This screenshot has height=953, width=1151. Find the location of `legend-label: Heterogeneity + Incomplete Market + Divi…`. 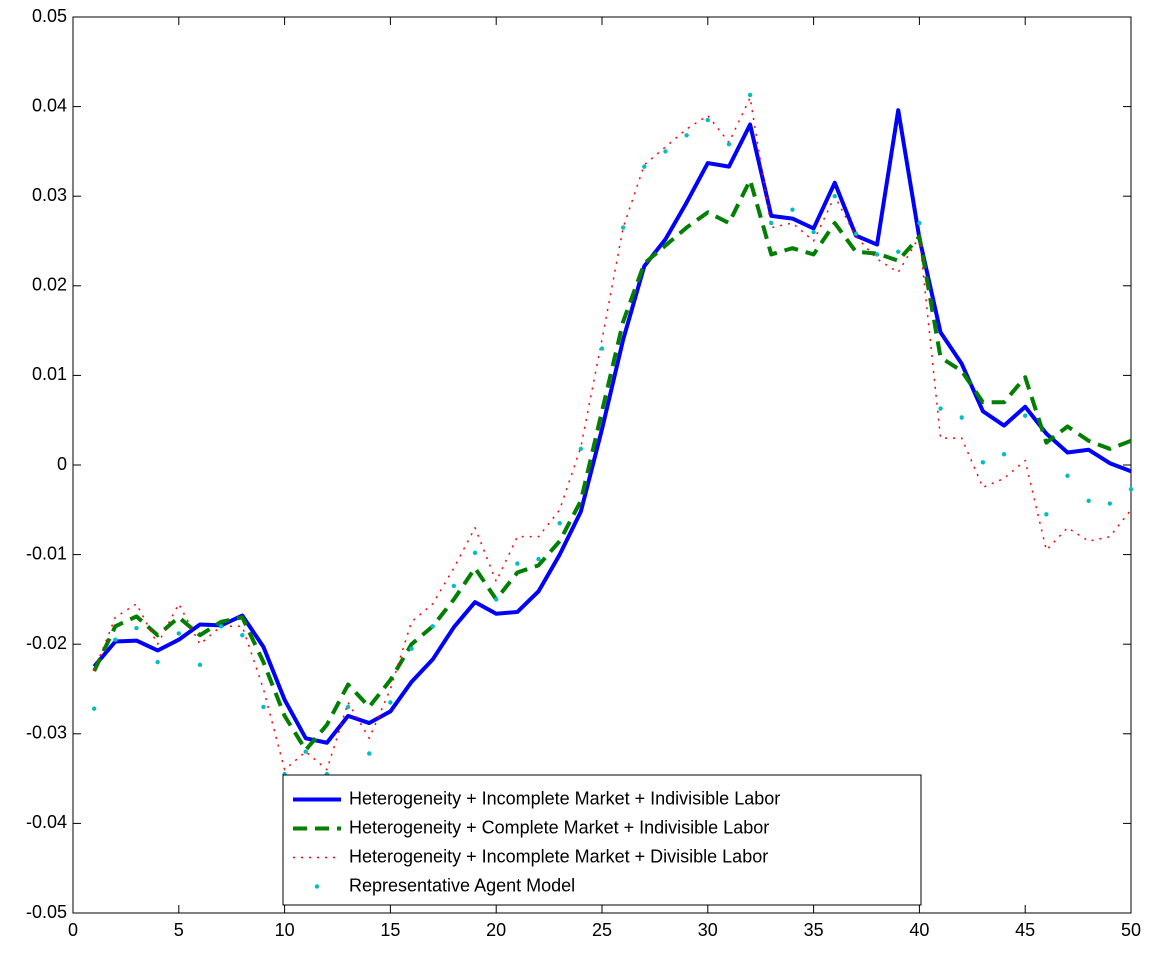

legend-label: Heterogeneity + Incomplete Market + Divi… is located at coordinates (558, 856).